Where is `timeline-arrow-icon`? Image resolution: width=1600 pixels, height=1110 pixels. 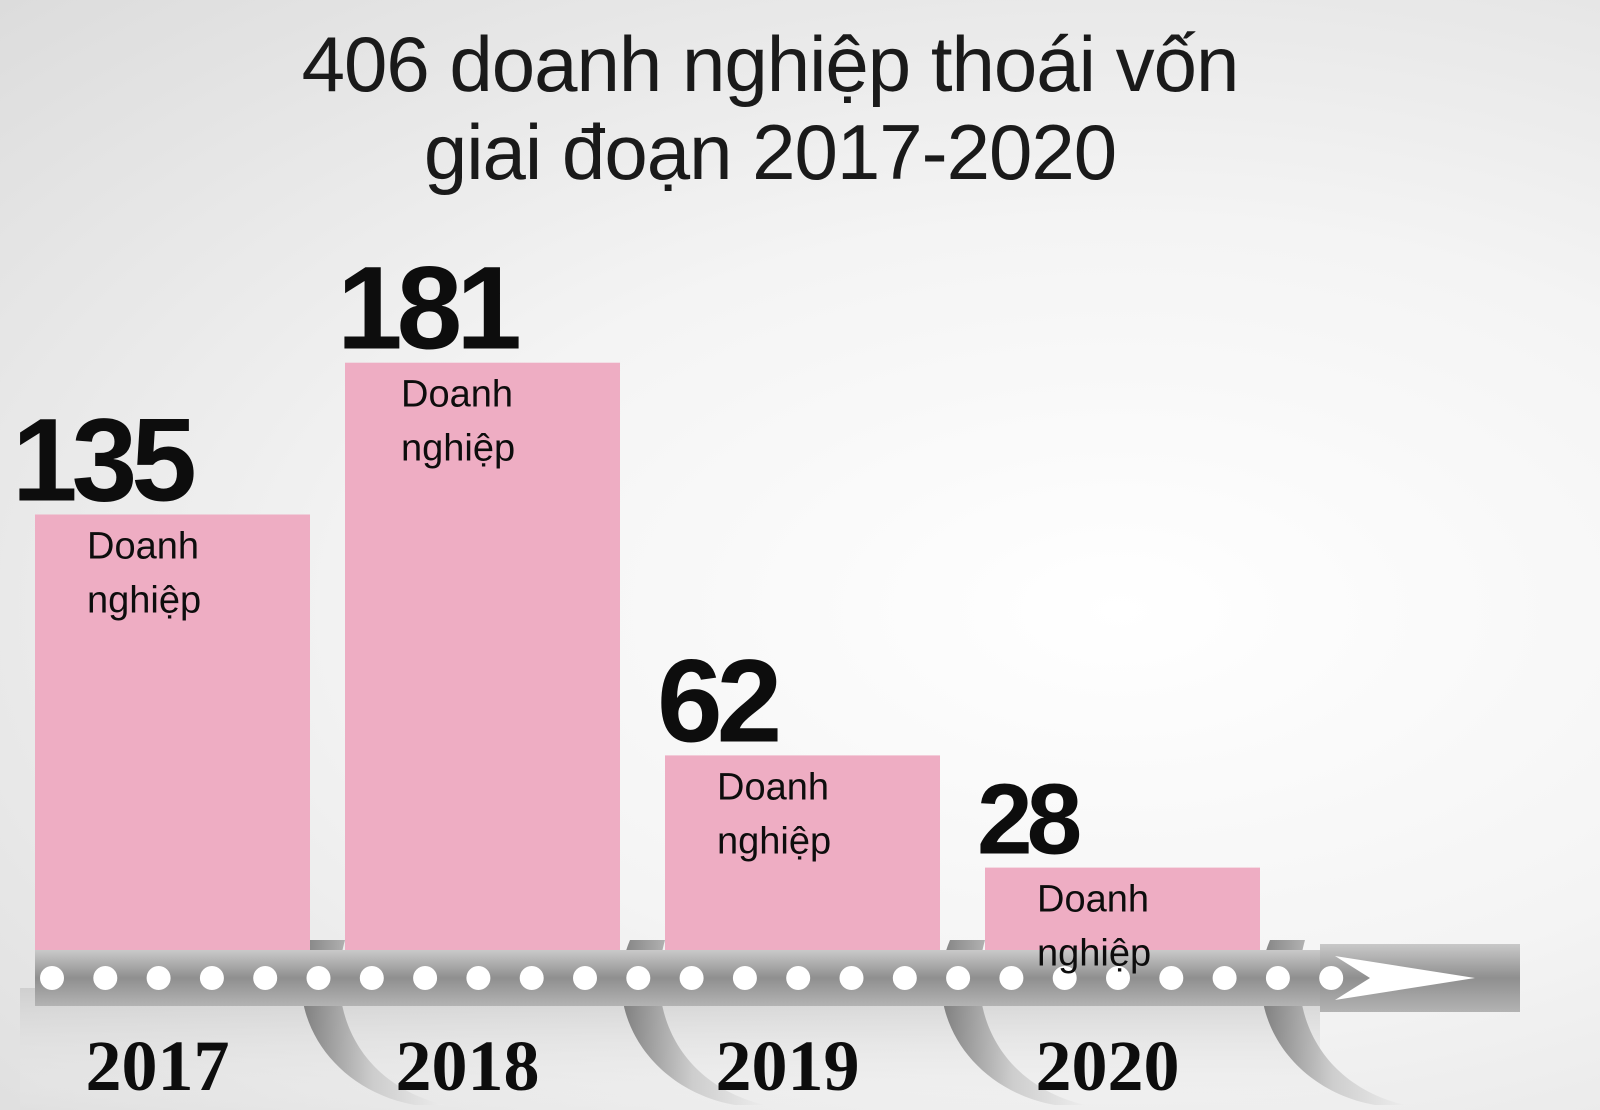
timeline-arrow-icon is located at coordinates (1405, 978).